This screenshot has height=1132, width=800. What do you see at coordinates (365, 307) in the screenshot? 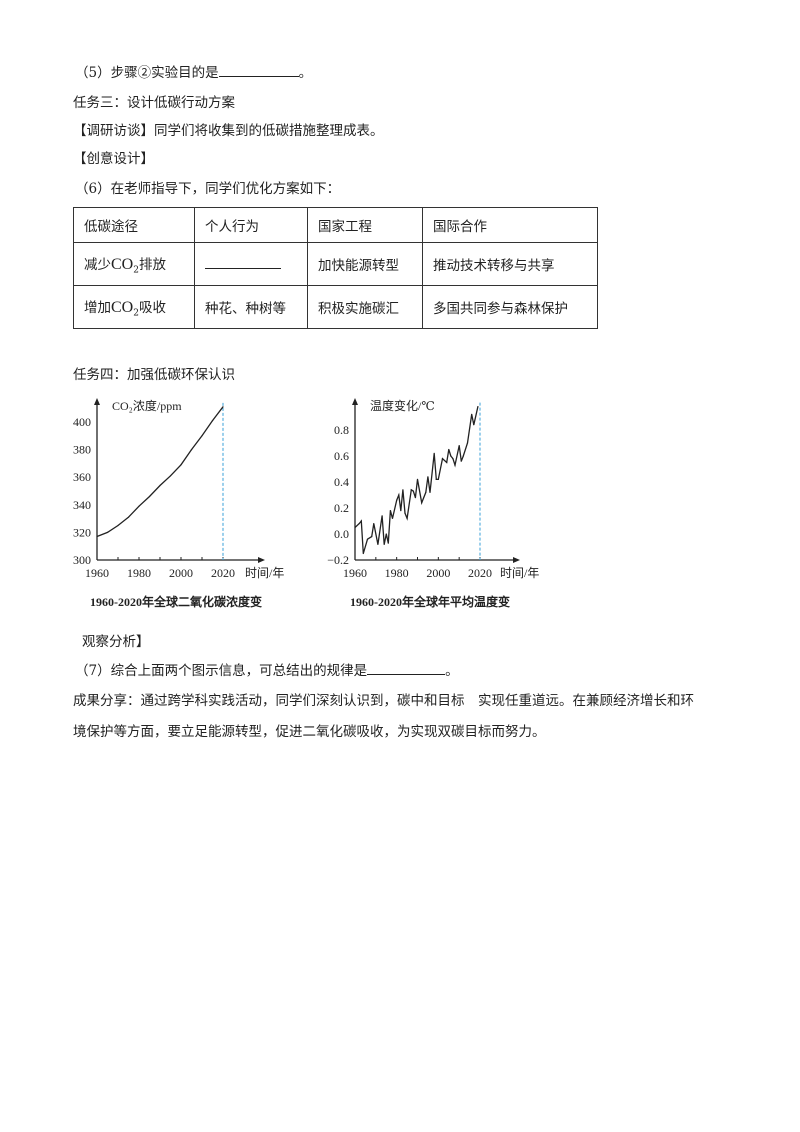
I see `national-cell: 积极实施碳汇` at bounding box center [365, 307].